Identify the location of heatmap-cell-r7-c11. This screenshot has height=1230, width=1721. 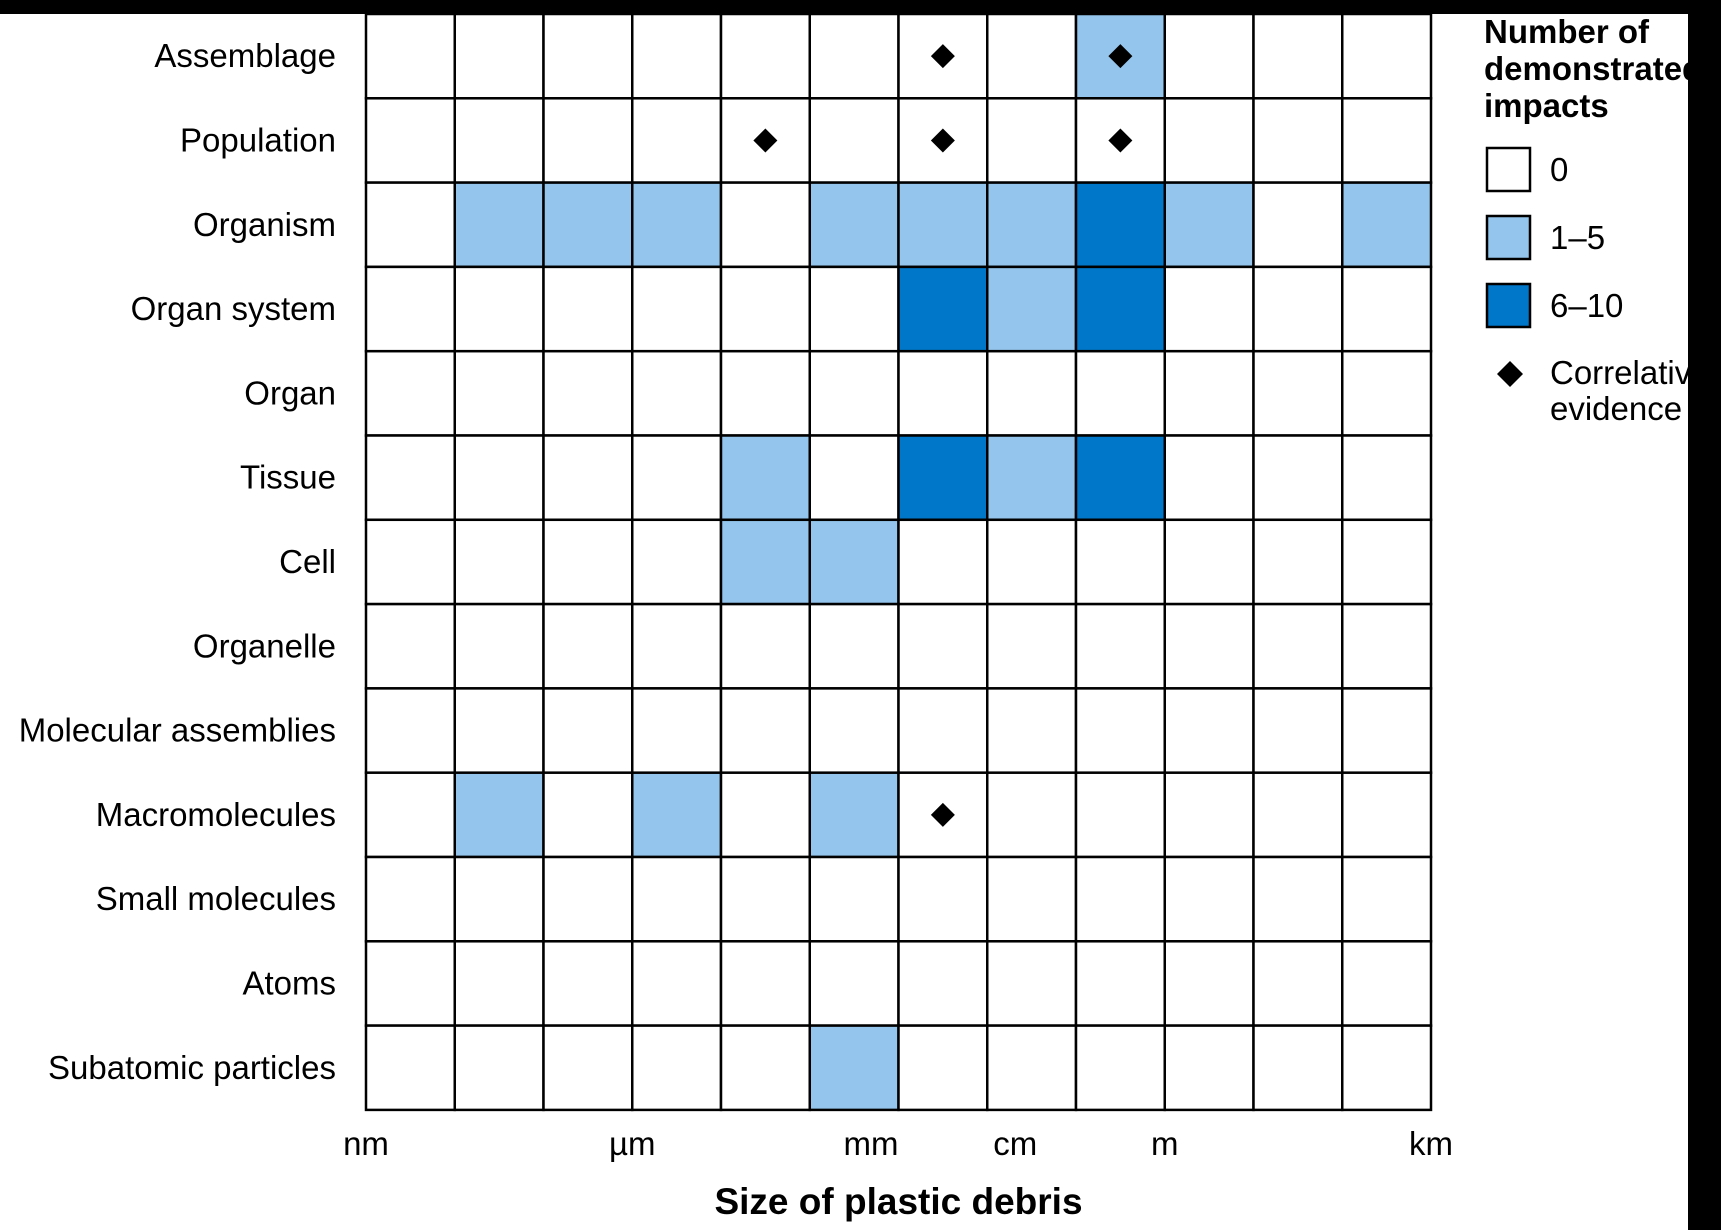
(1387, 646).